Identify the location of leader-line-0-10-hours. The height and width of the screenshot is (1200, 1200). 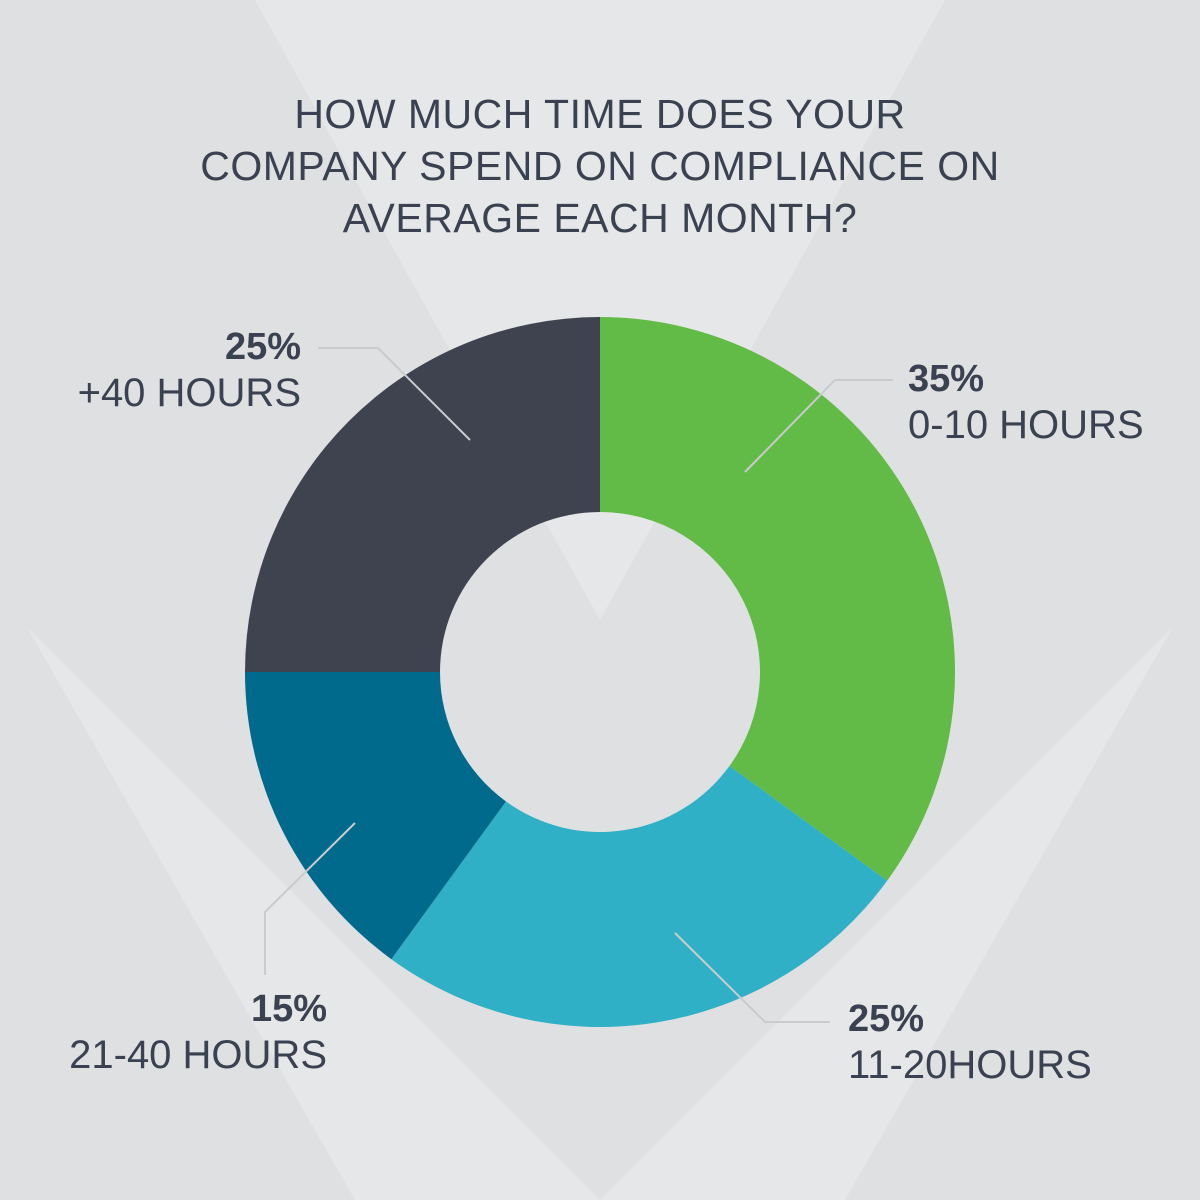
(818, 426).